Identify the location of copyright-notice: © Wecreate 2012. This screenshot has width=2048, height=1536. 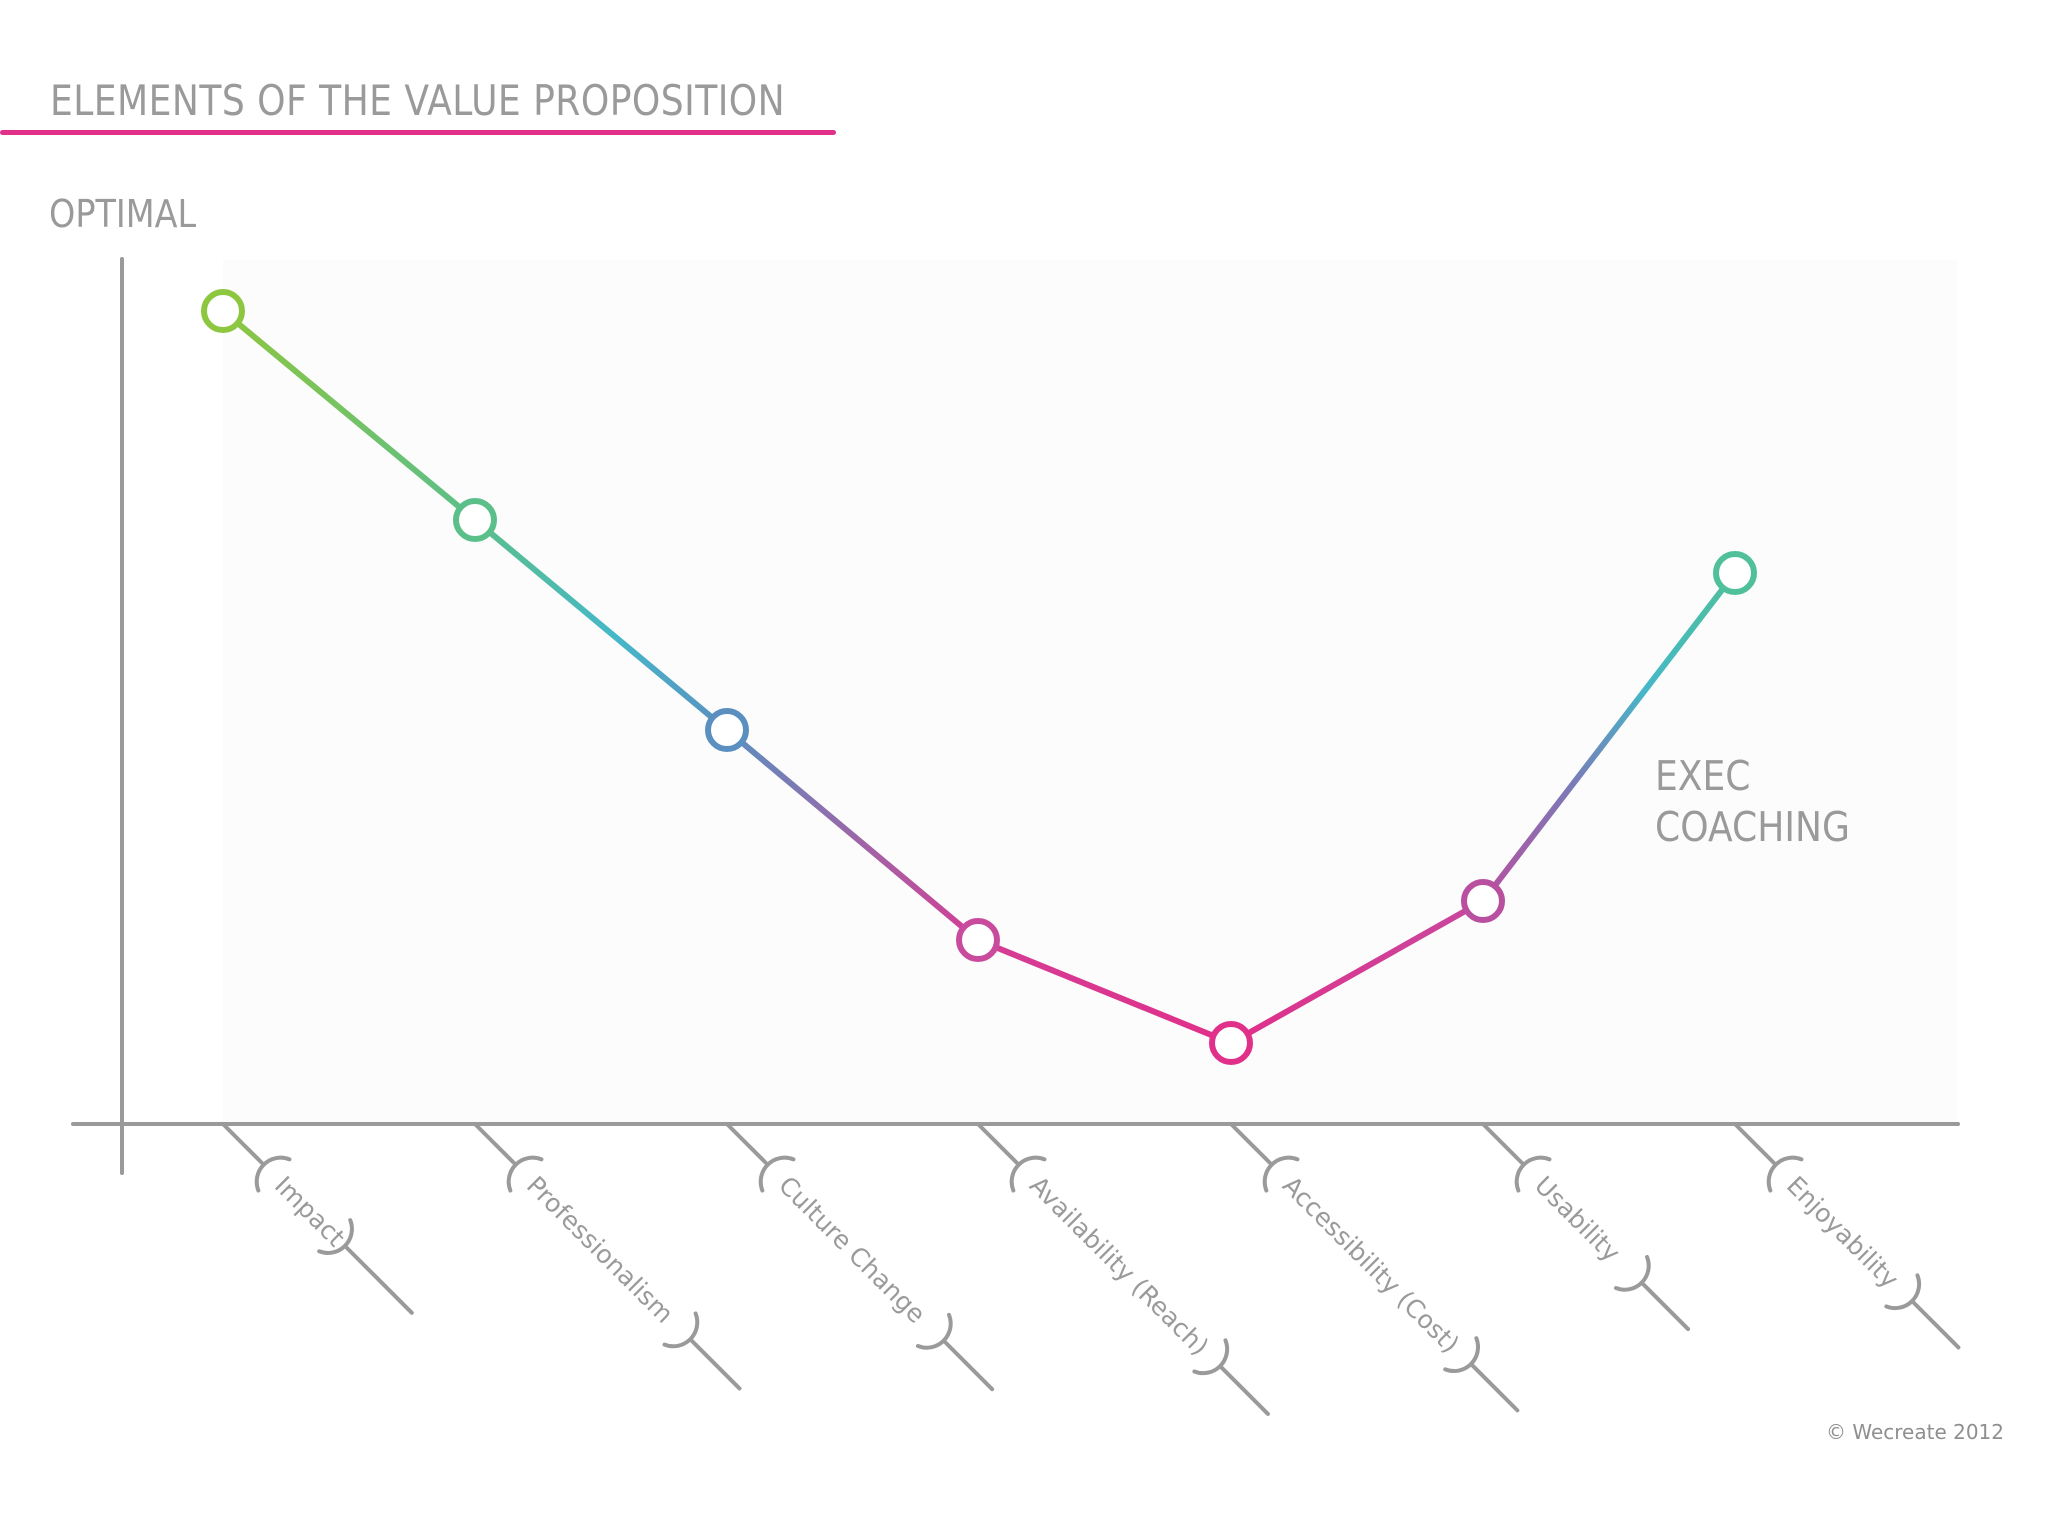
(1915, 1432).